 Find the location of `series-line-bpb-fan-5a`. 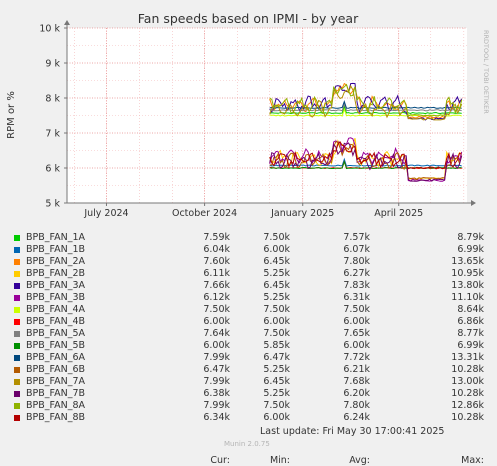

series-line-bpb-fan-5a is located at coordinates (365, 107).